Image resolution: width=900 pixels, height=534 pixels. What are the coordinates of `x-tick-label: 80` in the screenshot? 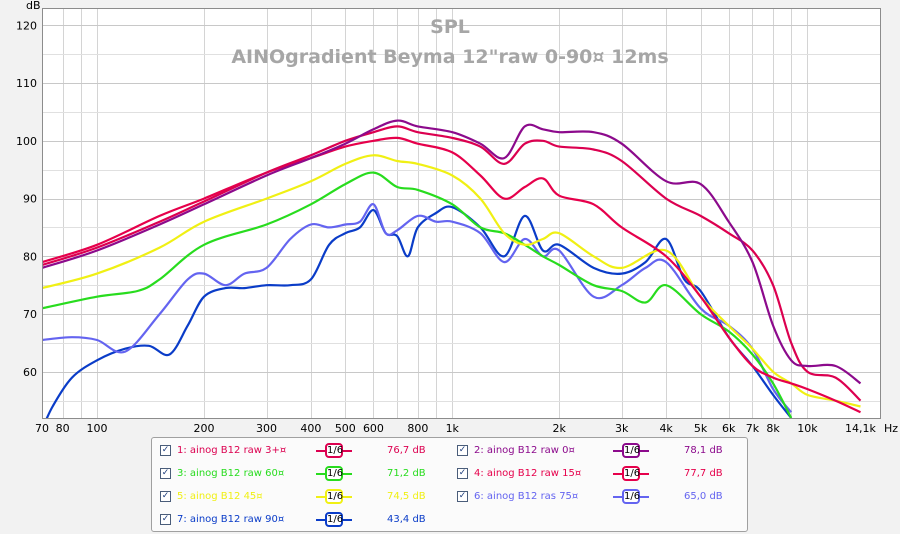 It's located at (63, 428).